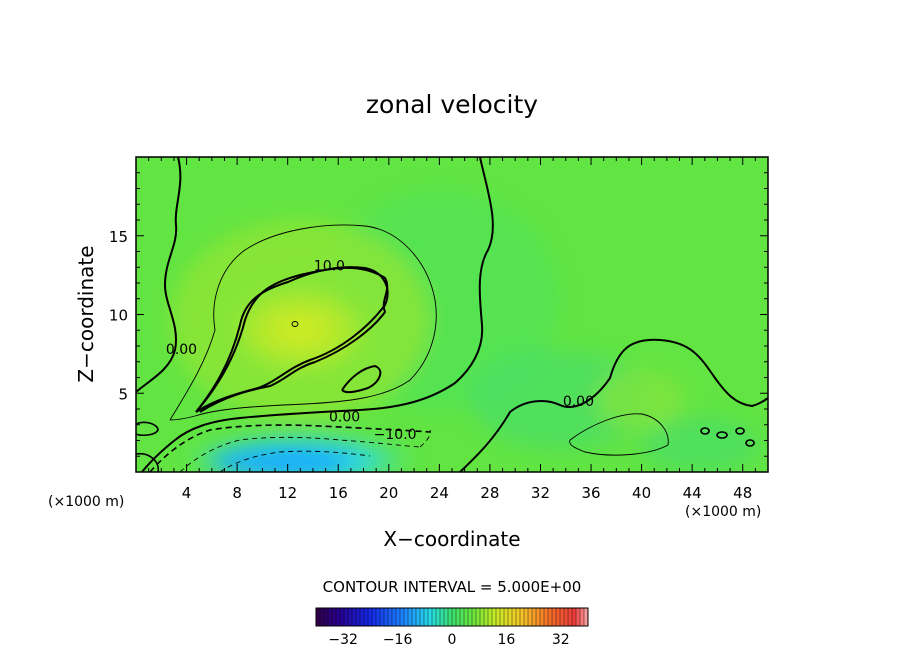 The height and width of the screenshot is (654, 904). Describe the element at coordinates (452, 104) in the screenshot. I see `chart-title: zonal velocity` at that location.